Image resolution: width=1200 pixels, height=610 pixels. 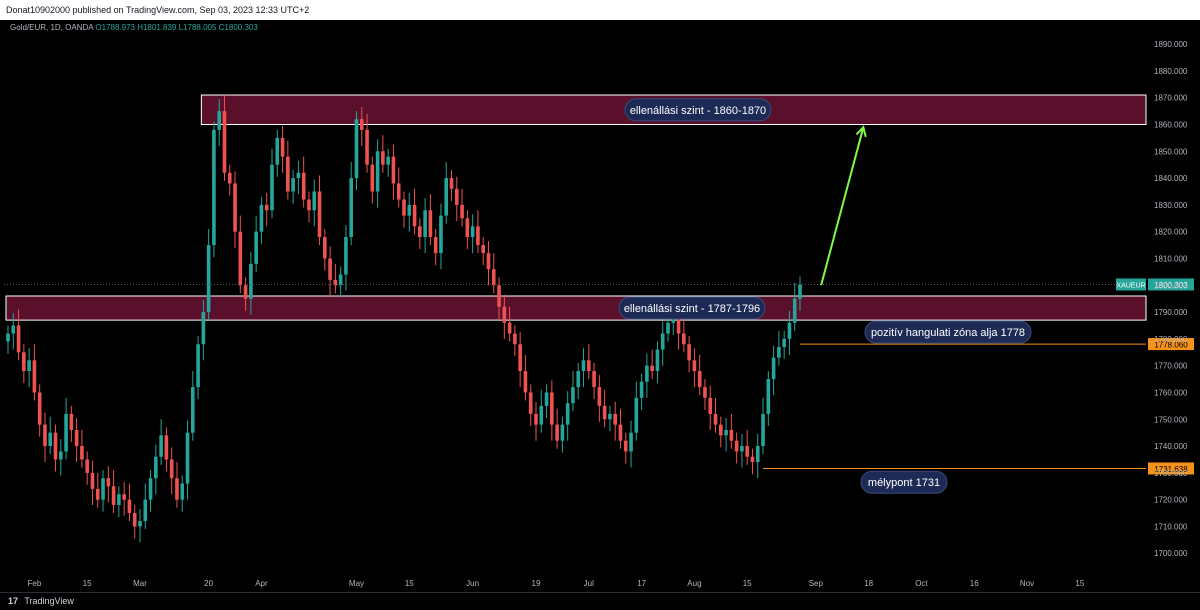 I want to click on zone-label-lower-bg, so click(x=692, y=308).